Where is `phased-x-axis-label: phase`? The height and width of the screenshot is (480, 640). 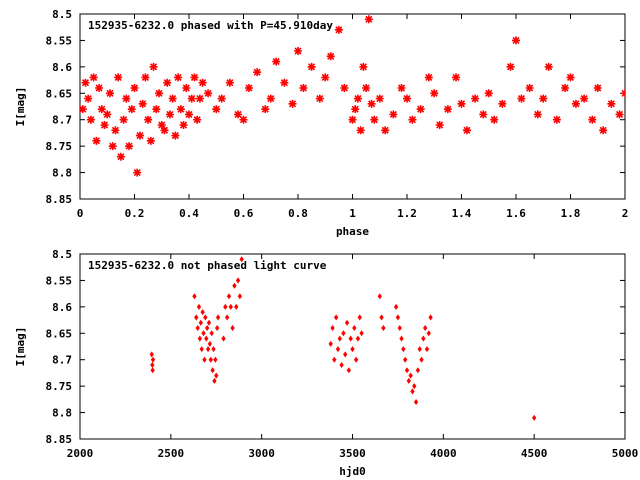
phased-x-axis-label: phase is located at coordinates (352, 231).